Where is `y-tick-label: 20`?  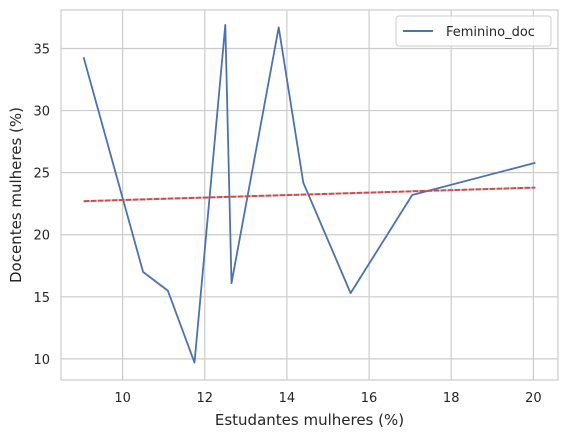 y-tick-label: 20 is located at coordinates (41, 236).